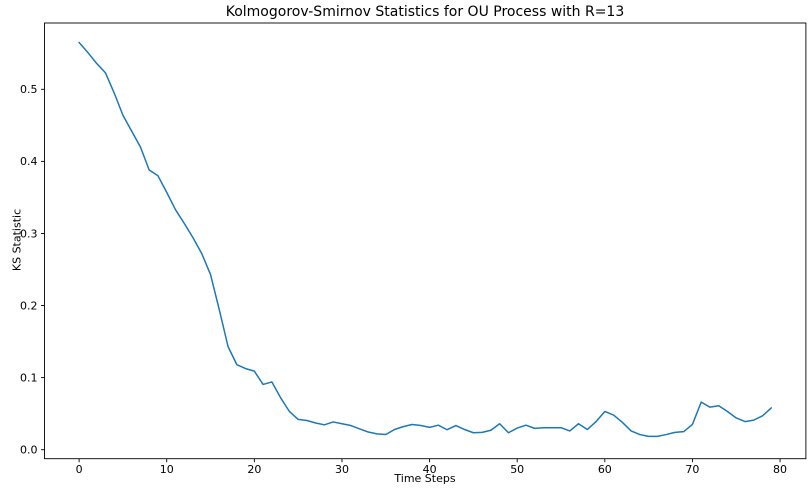 The height and width of the screenshot is (496, 812). What do you see at coordinates (79, 469) in the screenshot?
I see `x-tick-label: 0` at bounding box center [79, 469].